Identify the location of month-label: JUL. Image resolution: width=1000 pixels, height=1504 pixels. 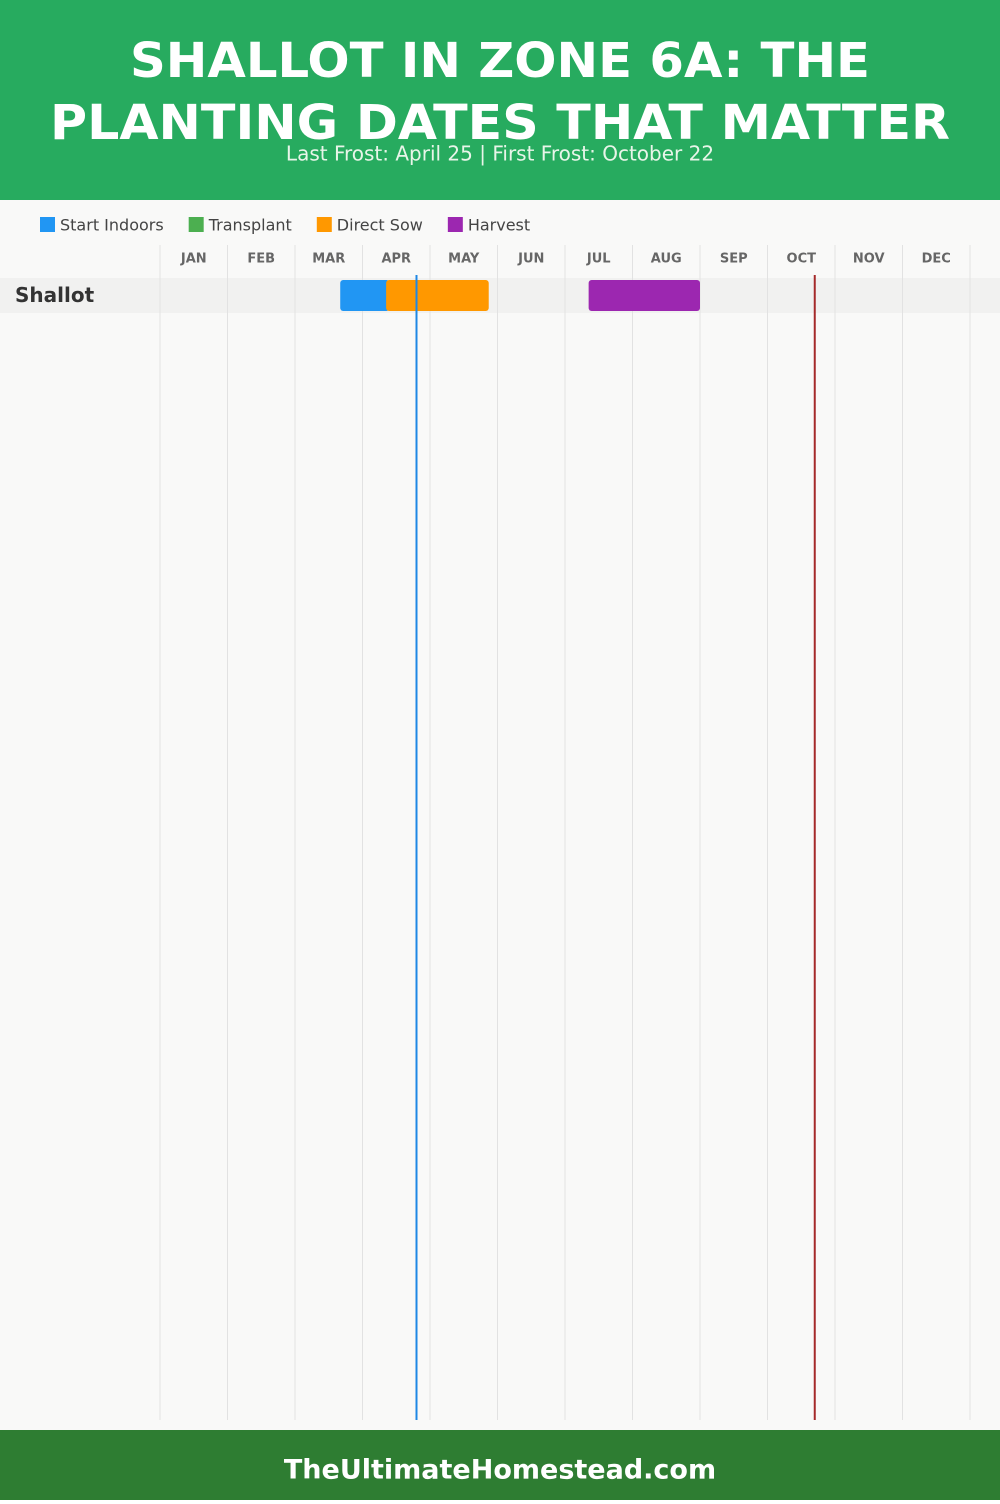
(598, 259).